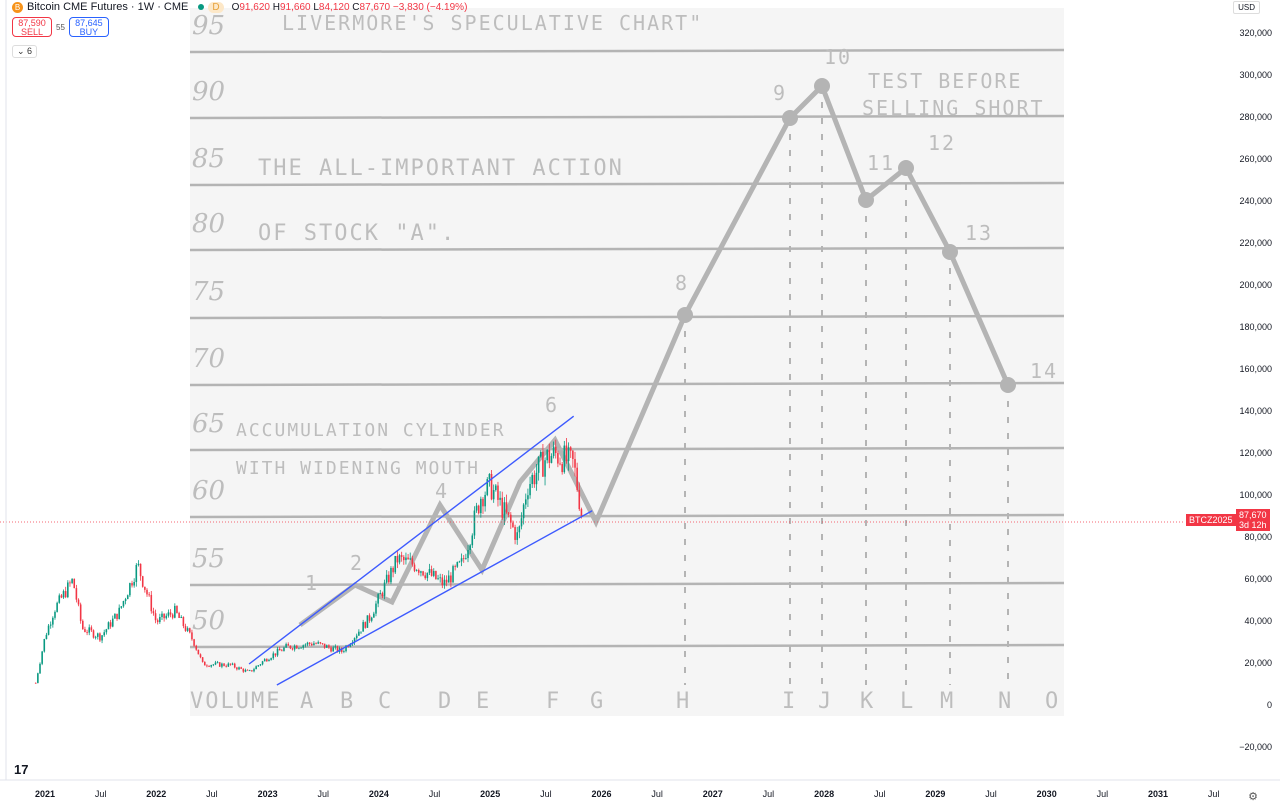 The height and width of the screenshot is (807, 1280). Describe the element at coordinates (1255, 33) in the screenshot. I see `price-tick: 320,000` at that location.